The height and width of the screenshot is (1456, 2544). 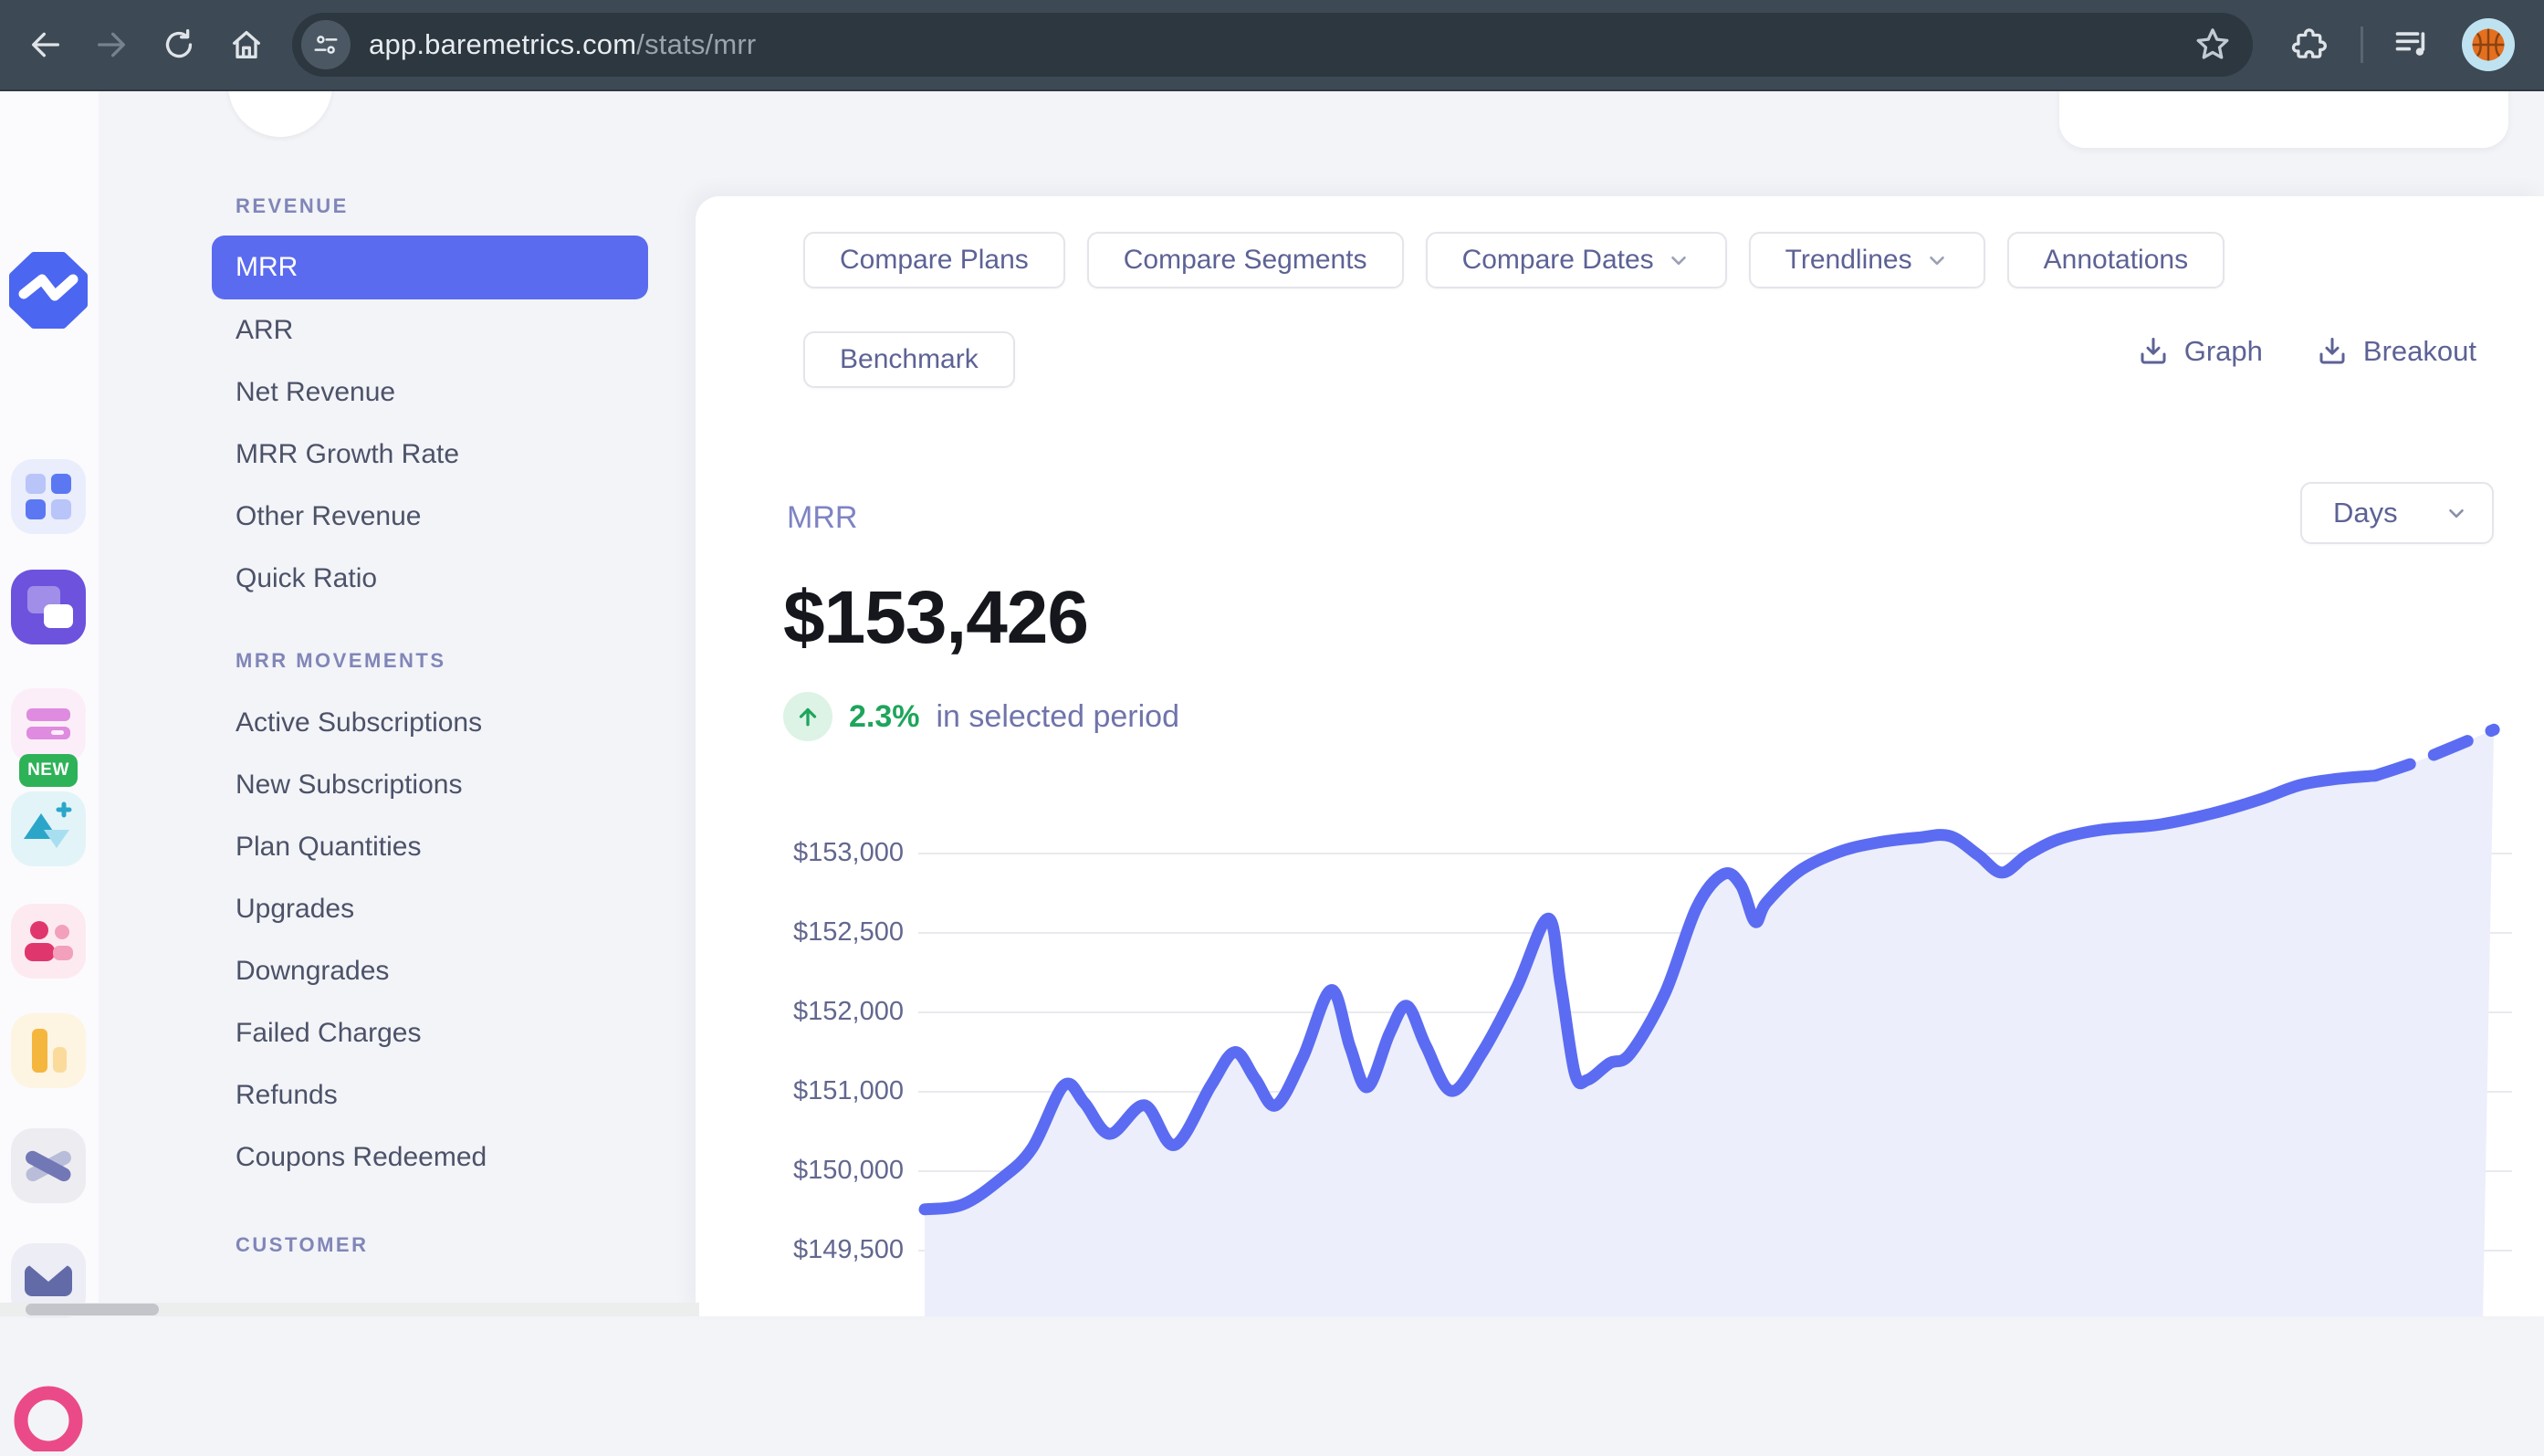 I want to click on interval-dropdown: Days, so click(x=2397, y=513).